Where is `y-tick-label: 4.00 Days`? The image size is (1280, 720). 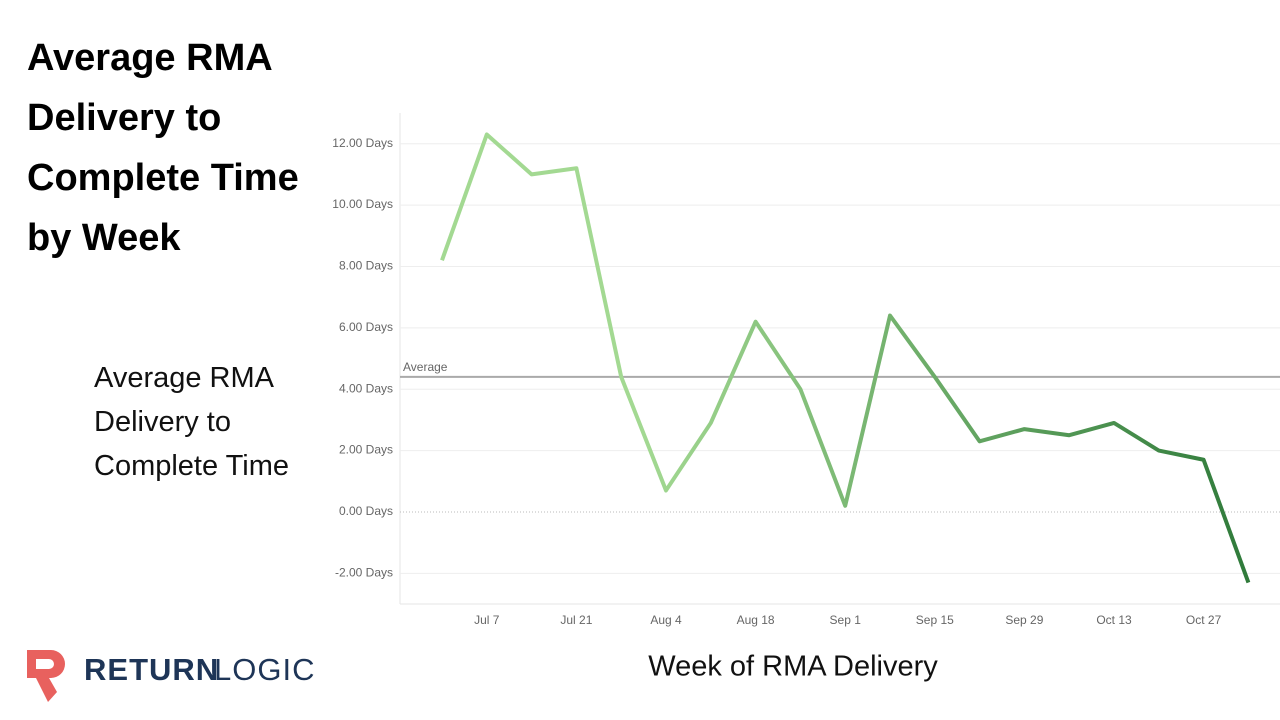
y-tick-label: 4.00 Days is located at coordinates (366, 388).